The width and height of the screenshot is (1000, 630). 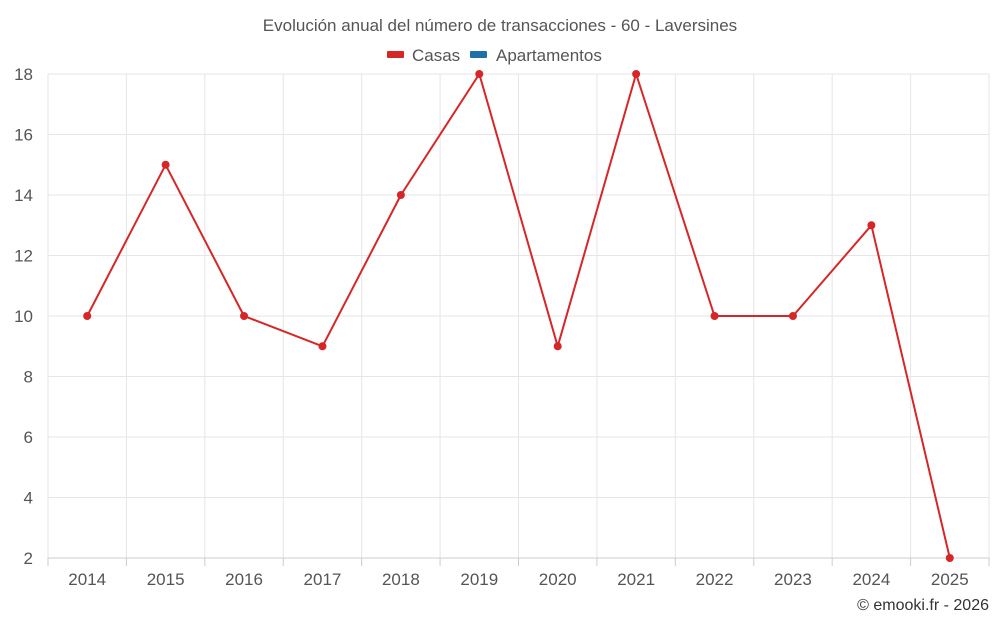 I want to click on x-tick-label: 2015, so click(x=166, y=579).